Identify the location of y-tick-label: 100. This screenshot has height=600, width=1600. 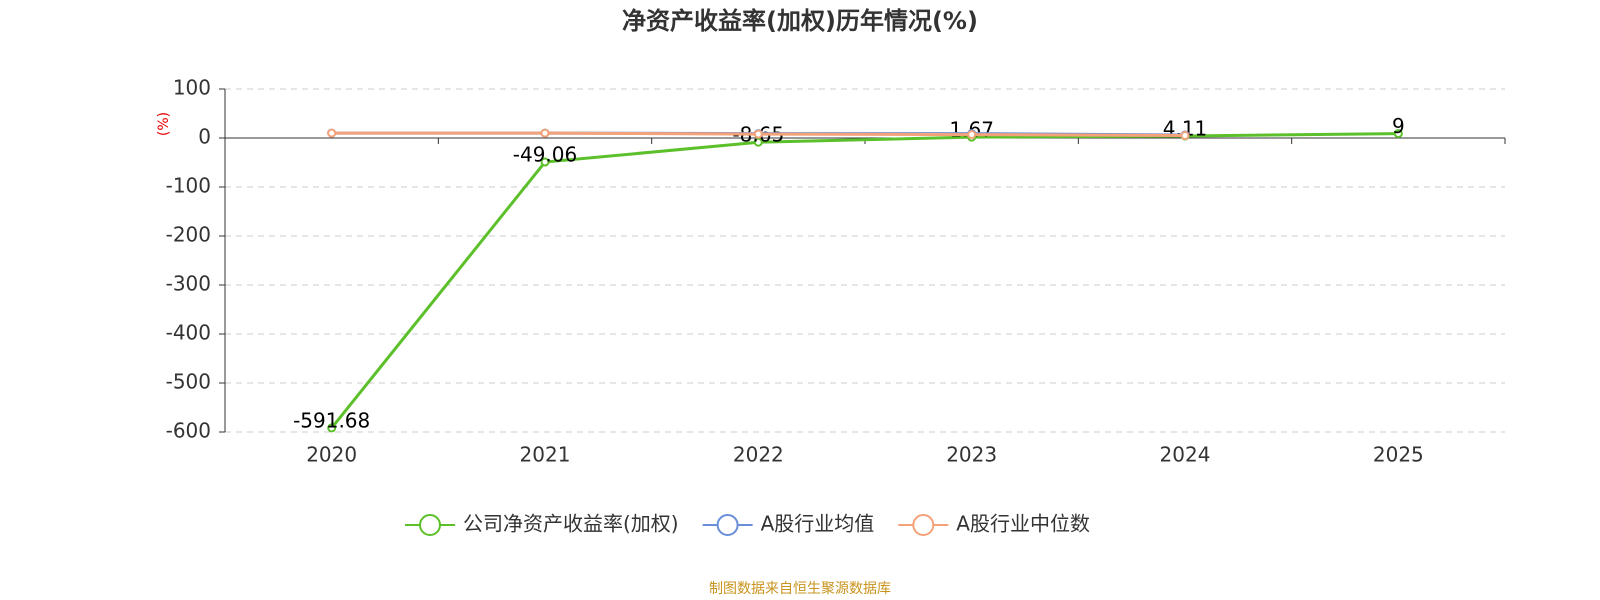
(192, 88).